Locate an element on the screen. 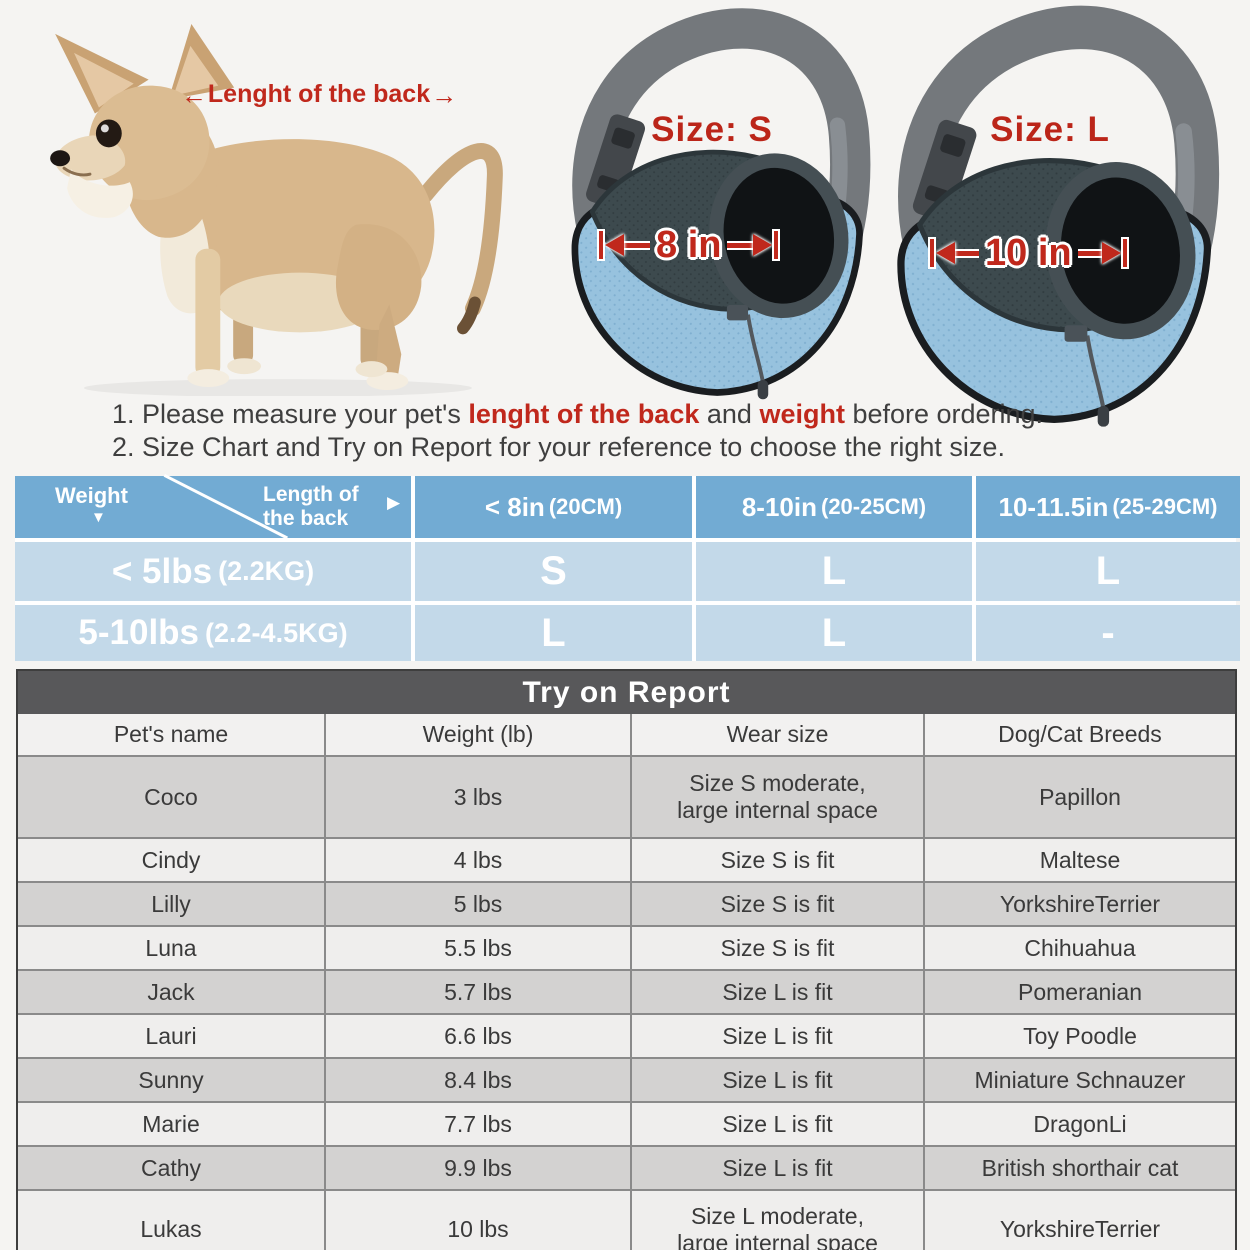 The width and height of the screenshot is (1250, 1250). size-chart-value-cell: S is located at coordinates (553, 571).